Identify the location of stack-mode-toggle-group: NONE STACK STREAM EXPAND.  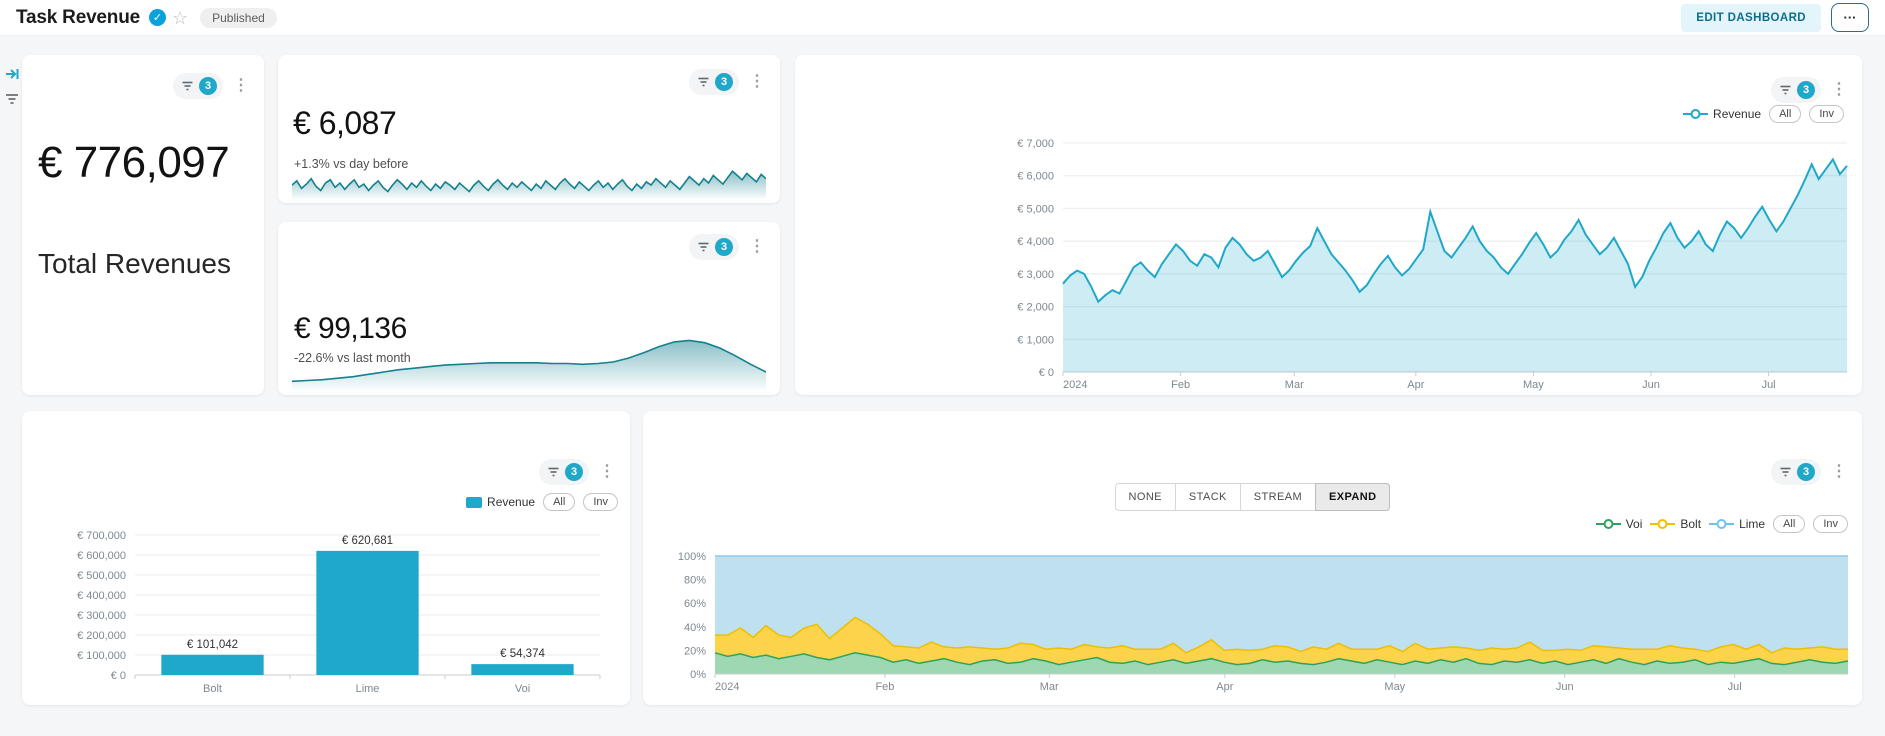
(1252, 497).